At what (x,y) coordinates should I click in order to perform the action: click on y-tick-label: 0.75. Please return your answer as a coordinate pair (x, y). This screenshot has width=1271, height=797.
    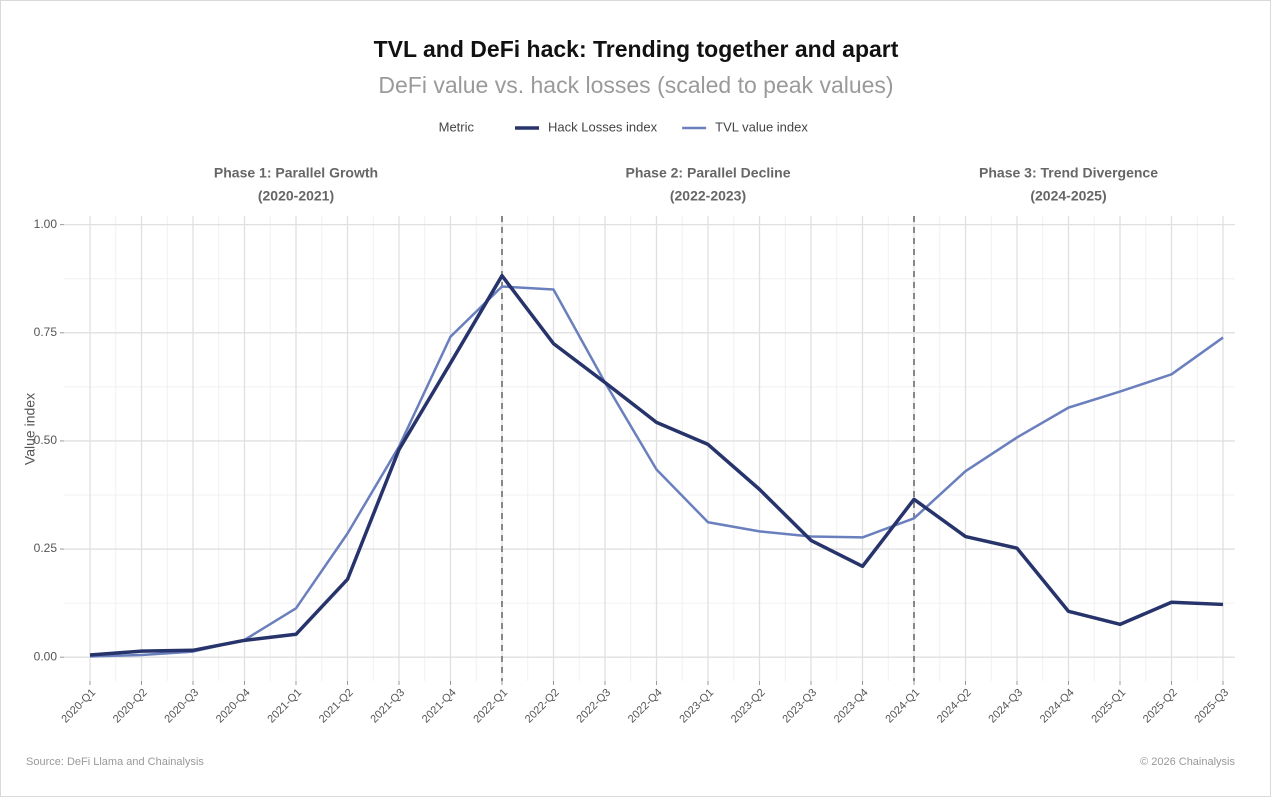
    Looking at the image, I should click on (46, 332).